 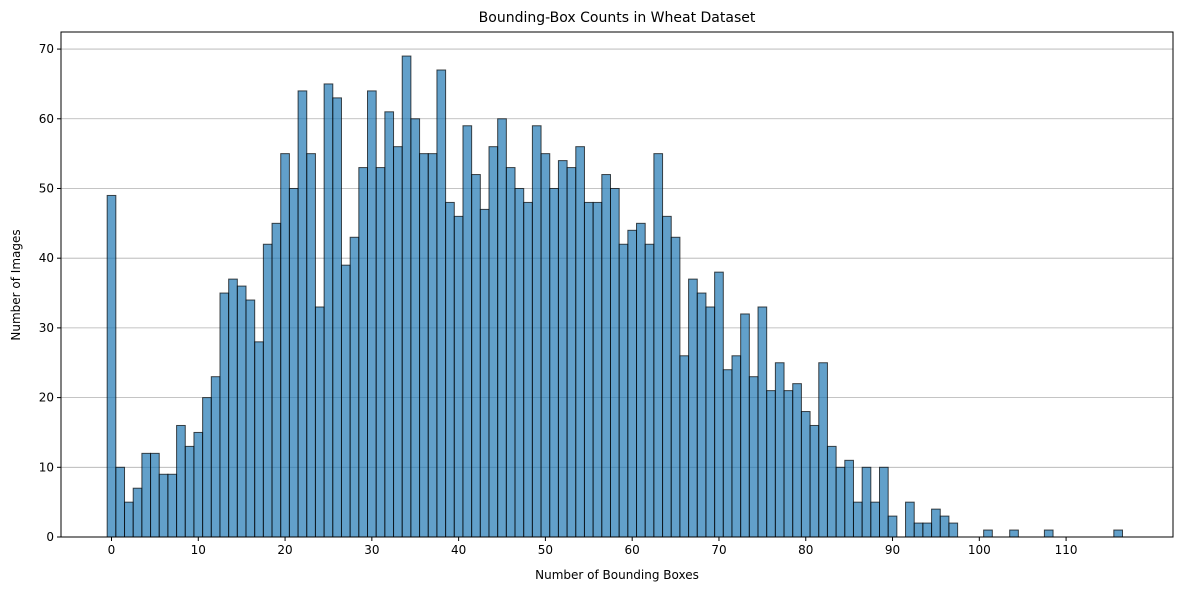 I want to click on y-axis-ticks: 0 10 20 30 40 50 60 70, so click(x=50, y=293).